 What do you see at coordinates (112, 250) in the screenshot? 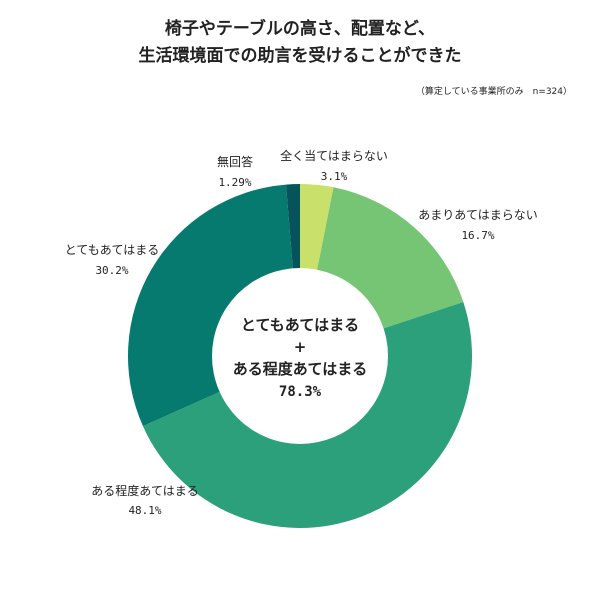
I see `label-very-much: とてもあてはまる` at bounding box center [112, 250].